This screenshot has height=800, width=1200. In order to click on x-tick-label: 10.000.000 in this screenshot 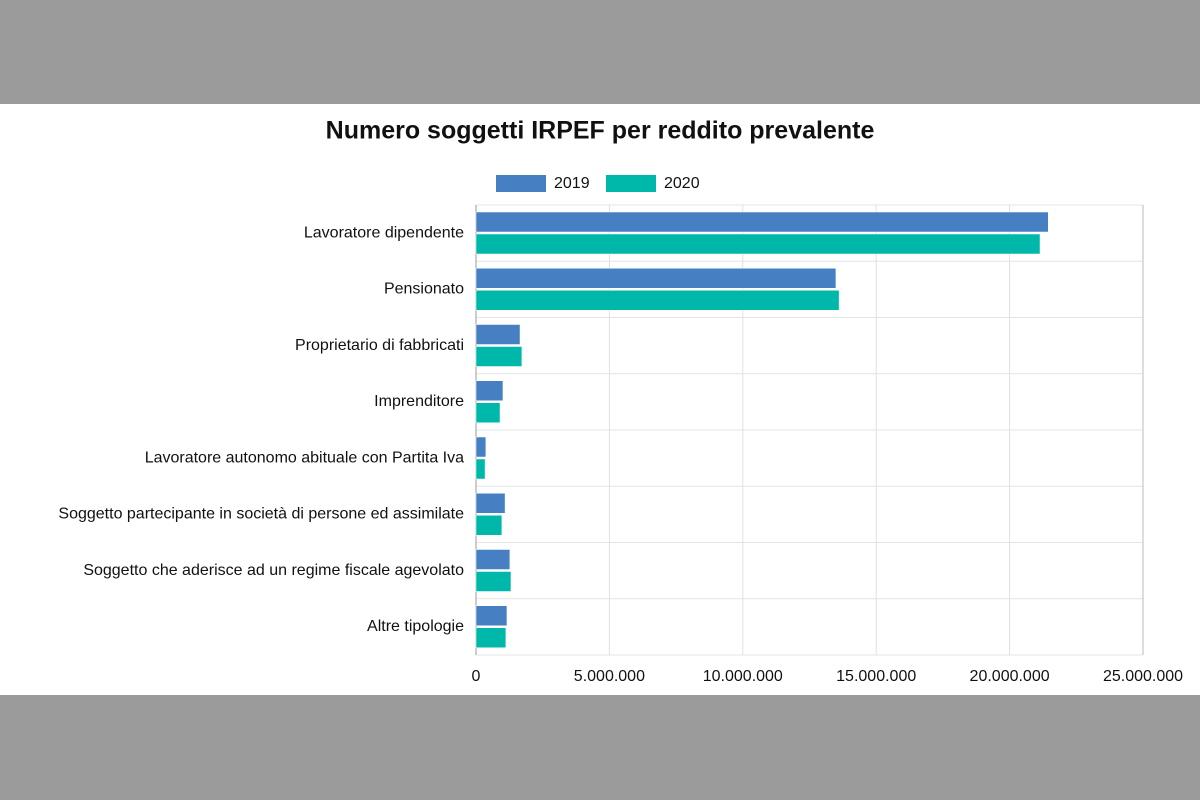, I will do `click(743, 676)`.